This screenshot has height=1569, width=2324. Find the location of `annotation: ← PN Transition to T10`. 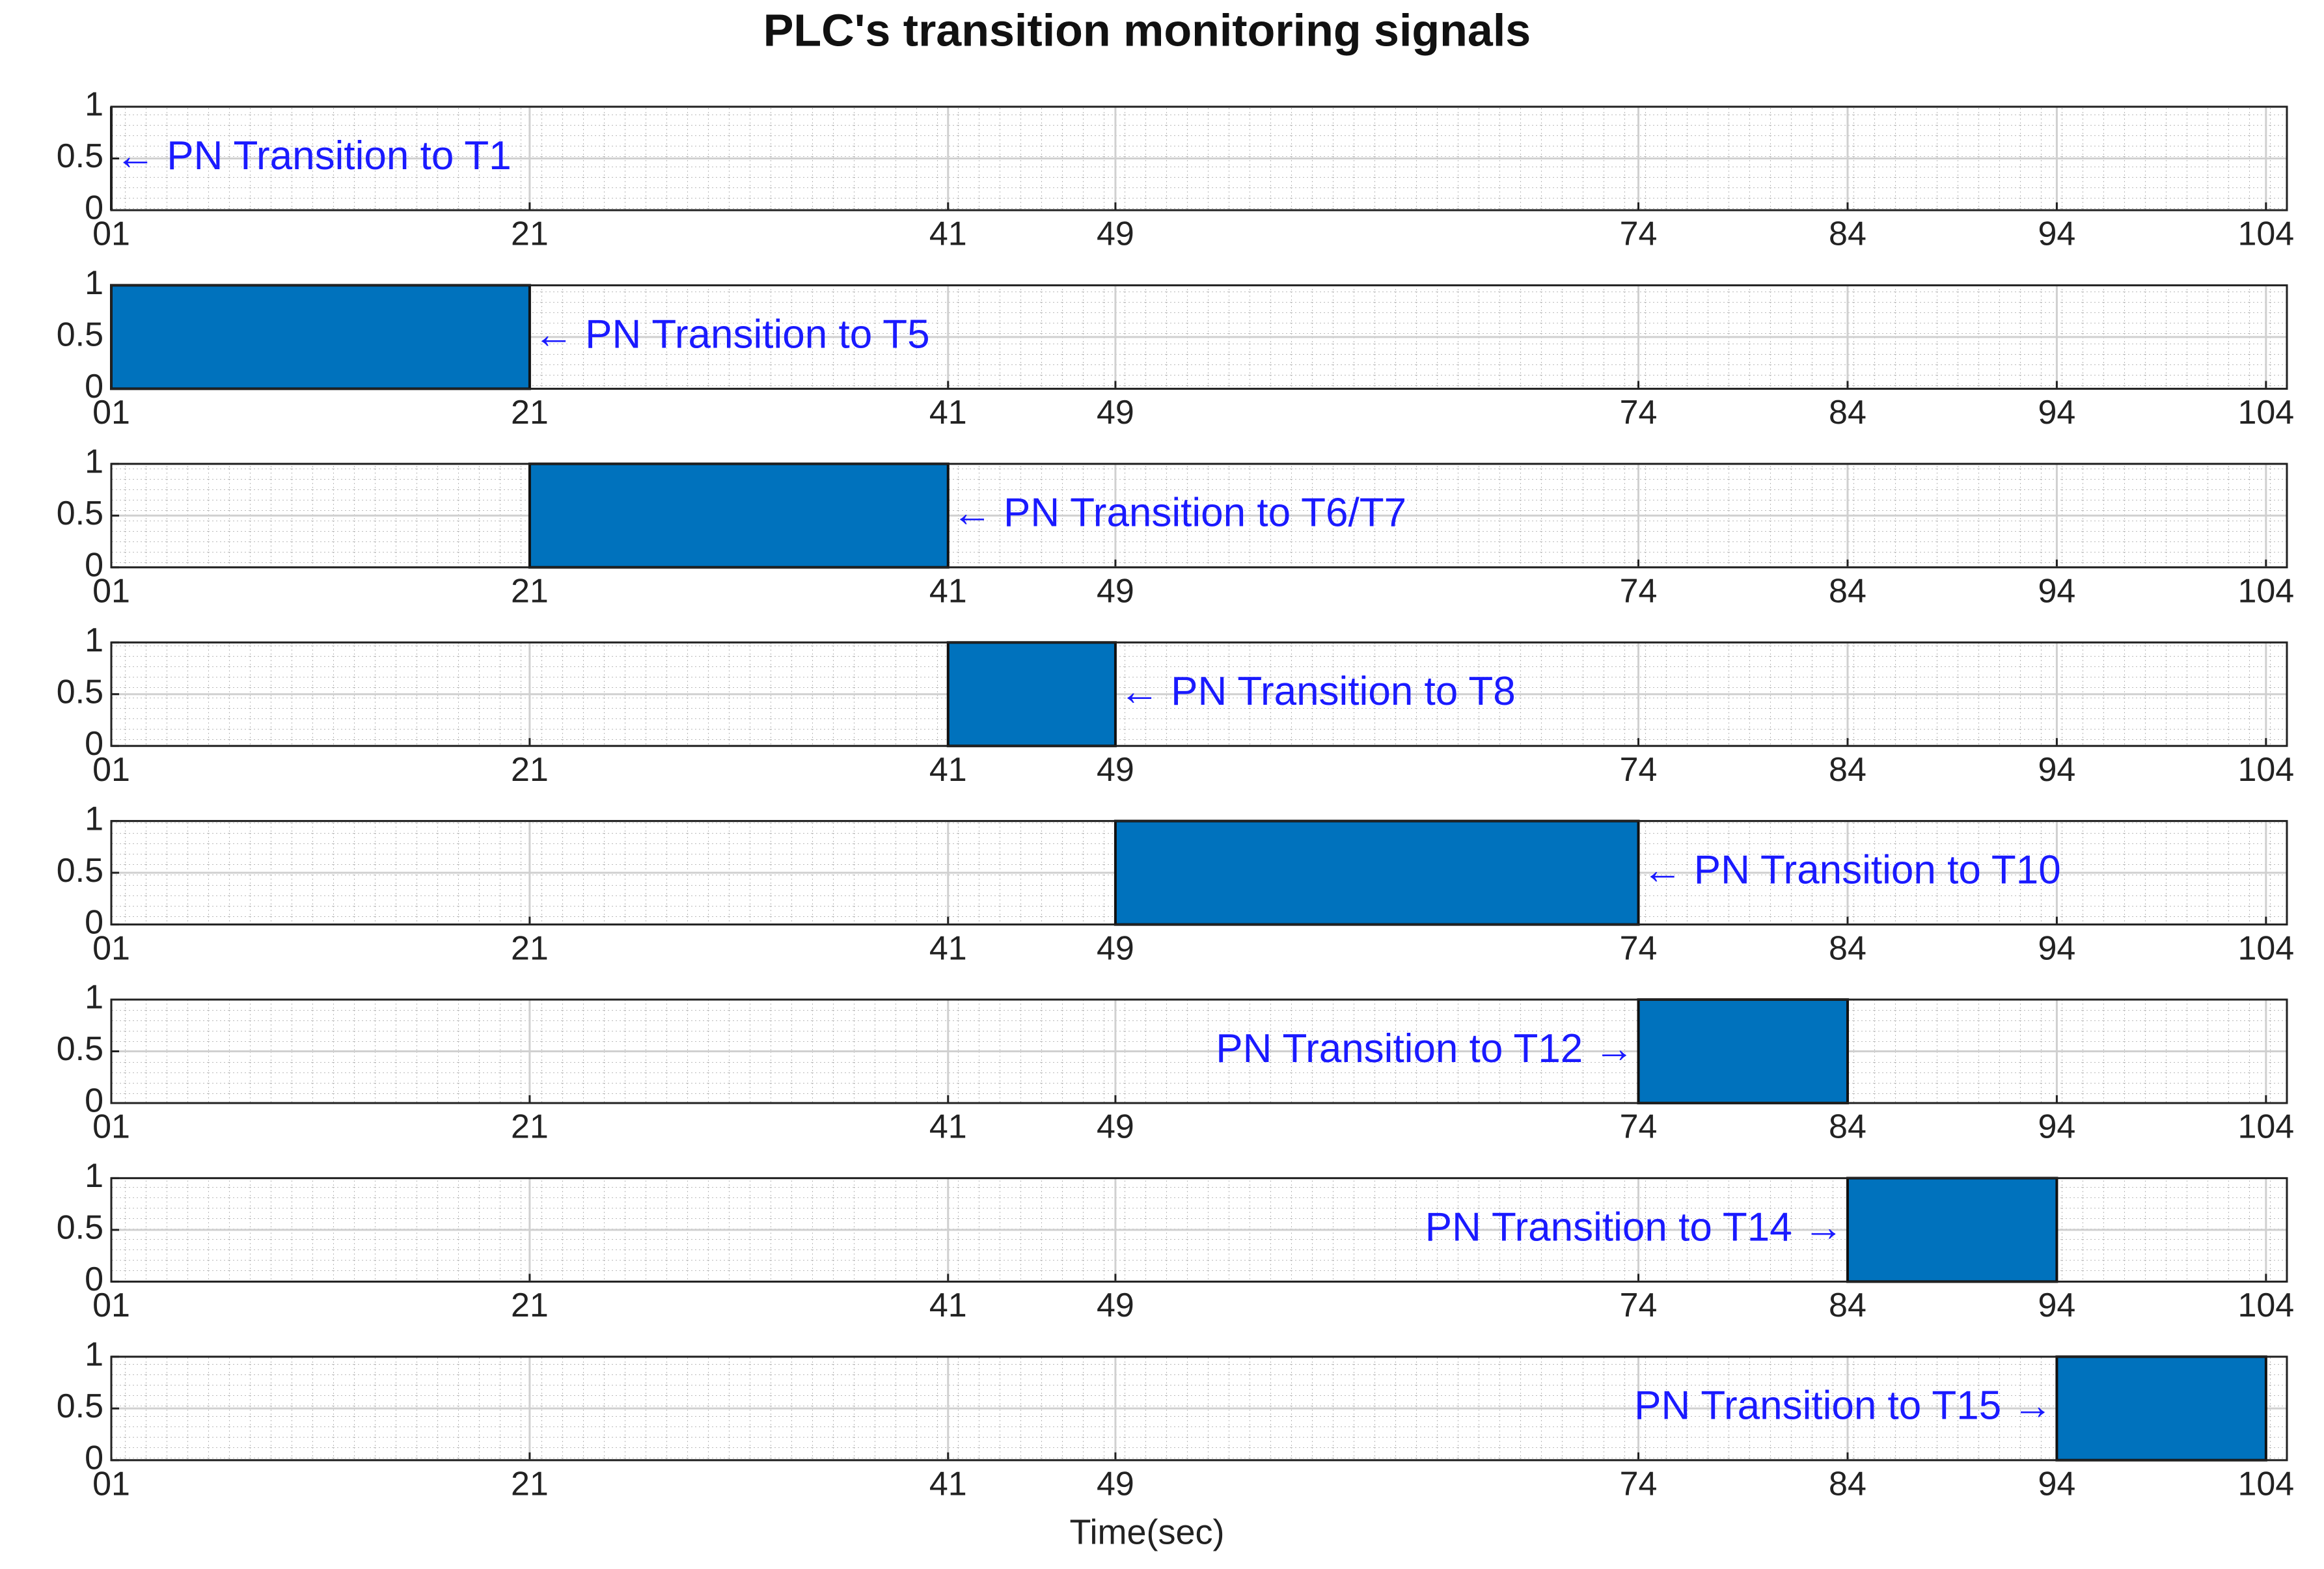

annotation: ← PN Transition to T10 is located at coordinates (1852, 869).